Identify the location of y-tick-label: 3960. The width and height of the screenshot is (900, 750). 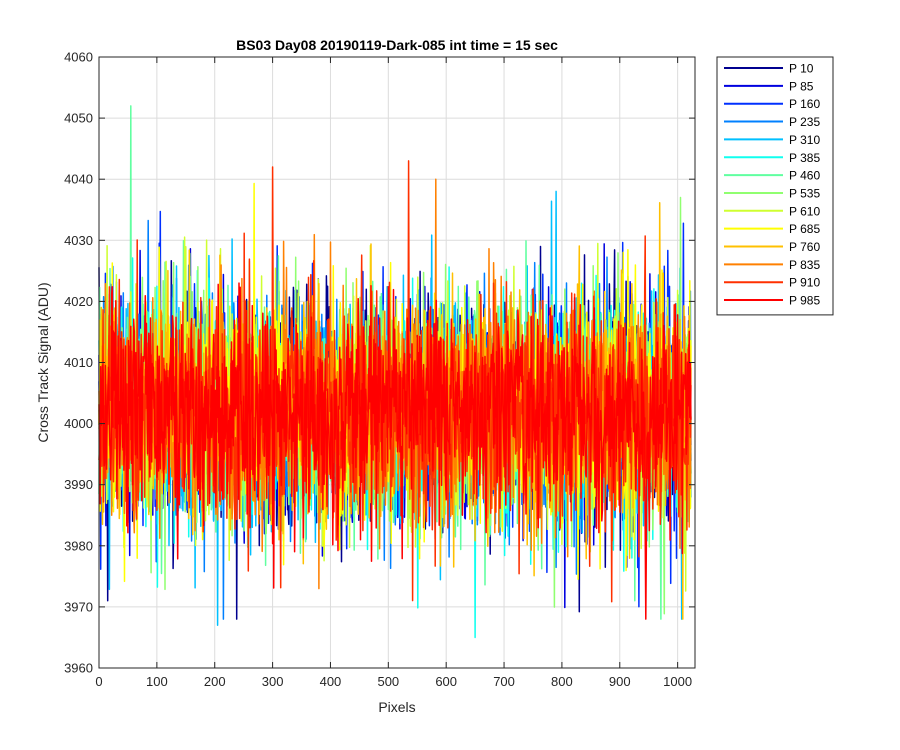
(78, 668).